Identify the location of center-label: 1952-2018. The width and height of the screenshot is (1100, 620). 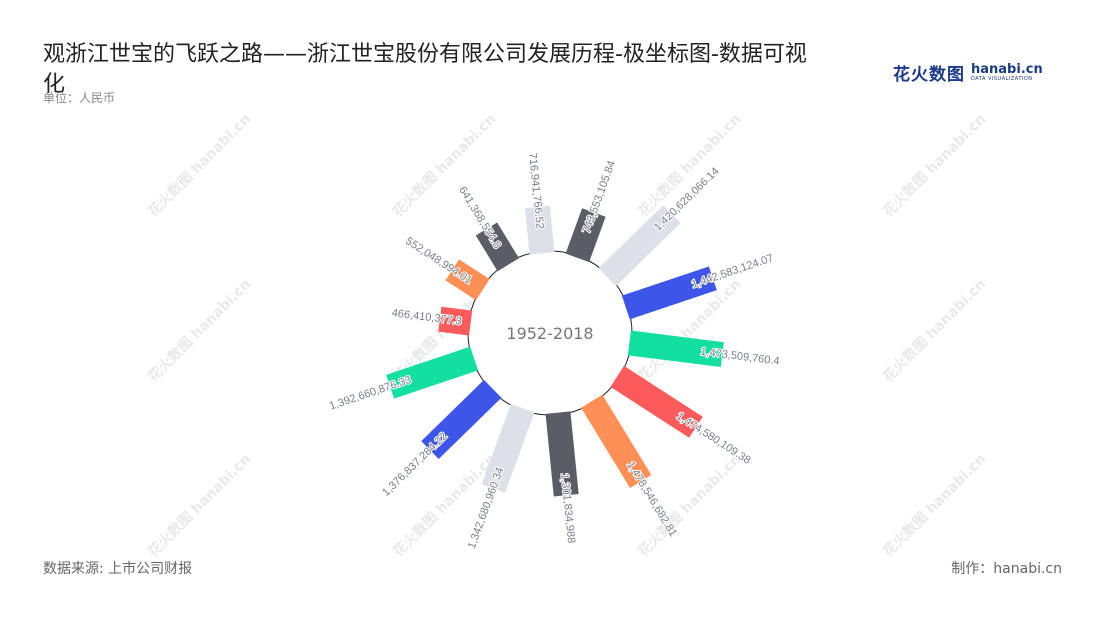
(549, 333).